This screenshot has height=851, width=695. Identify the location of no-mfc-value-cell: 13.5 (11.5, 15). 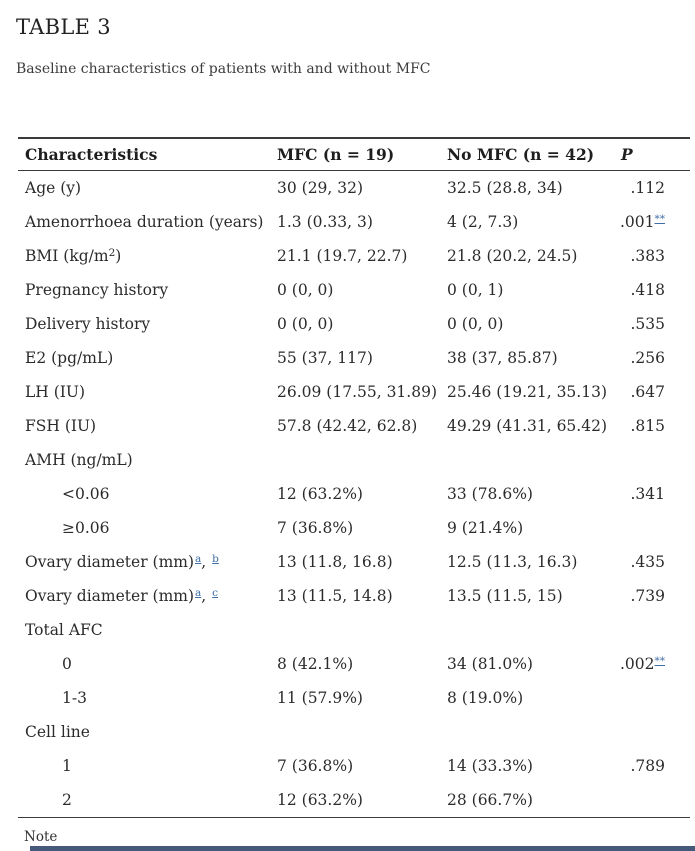
(505, 596).